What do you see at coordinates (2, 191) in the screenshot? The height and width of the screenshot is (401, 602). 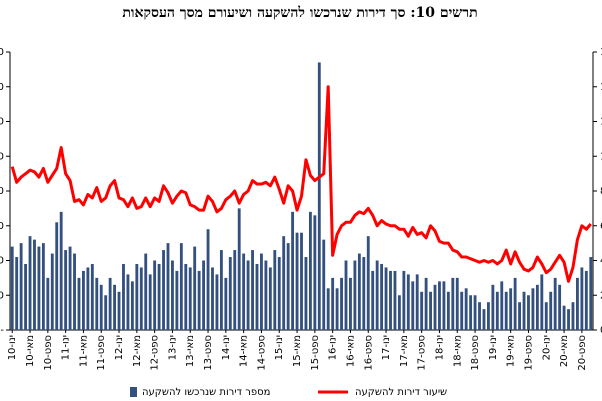 I see `y-tick-label: 4000` at bounding box center [2, 191].